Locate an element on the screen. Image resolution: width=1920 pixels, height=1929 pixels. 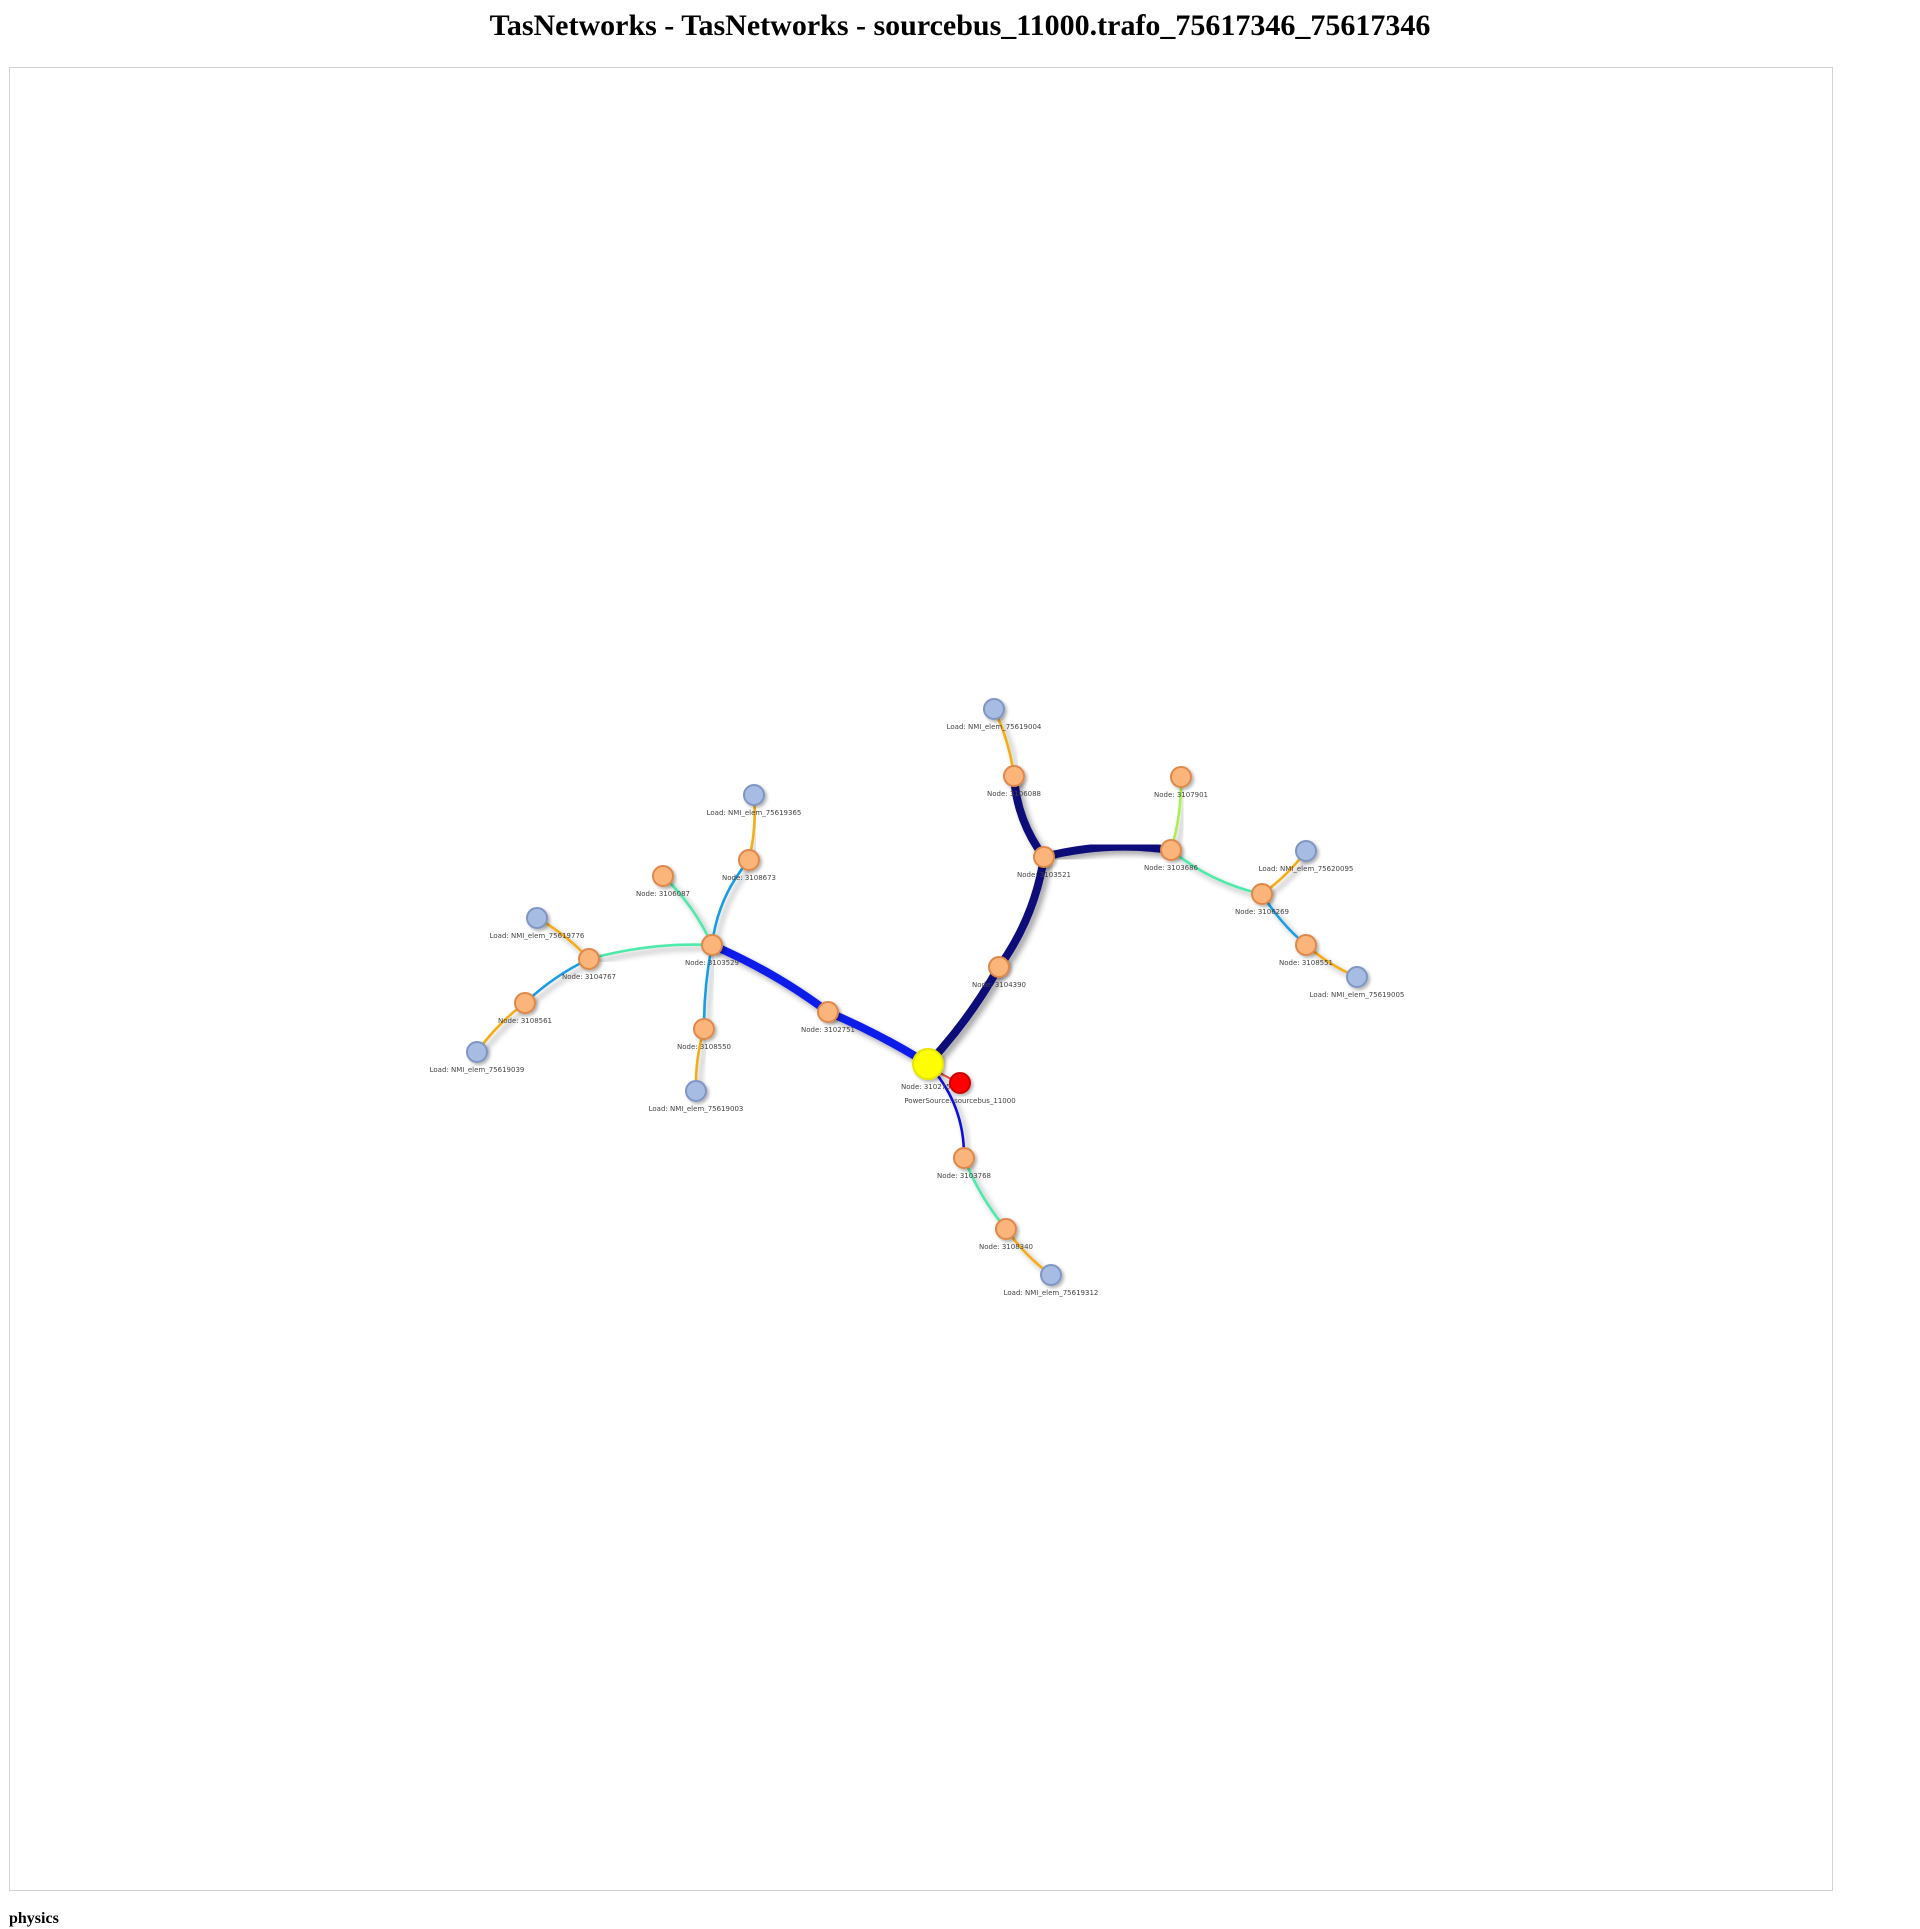
graph-node-bus: Node: 3104390 is located at coordinates (999, 972).